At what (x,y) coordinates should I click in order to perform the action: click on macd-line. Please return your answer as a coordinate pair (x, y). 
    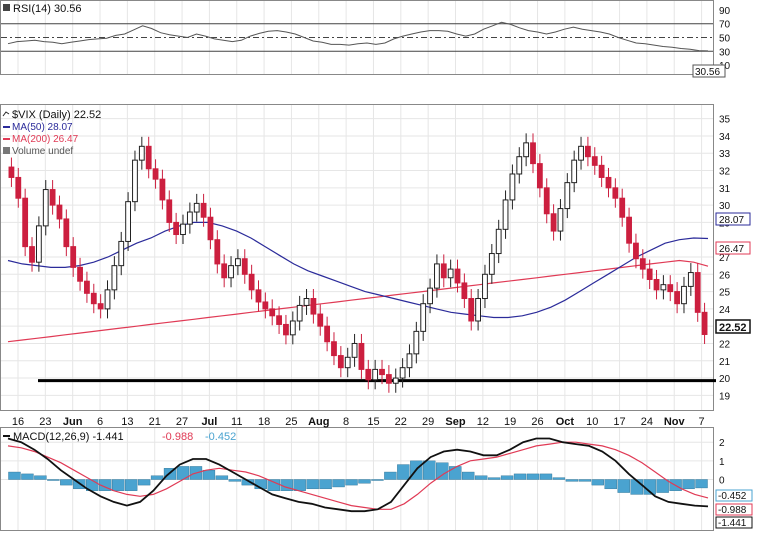
    Looking at the image, I should click on (358, 475).